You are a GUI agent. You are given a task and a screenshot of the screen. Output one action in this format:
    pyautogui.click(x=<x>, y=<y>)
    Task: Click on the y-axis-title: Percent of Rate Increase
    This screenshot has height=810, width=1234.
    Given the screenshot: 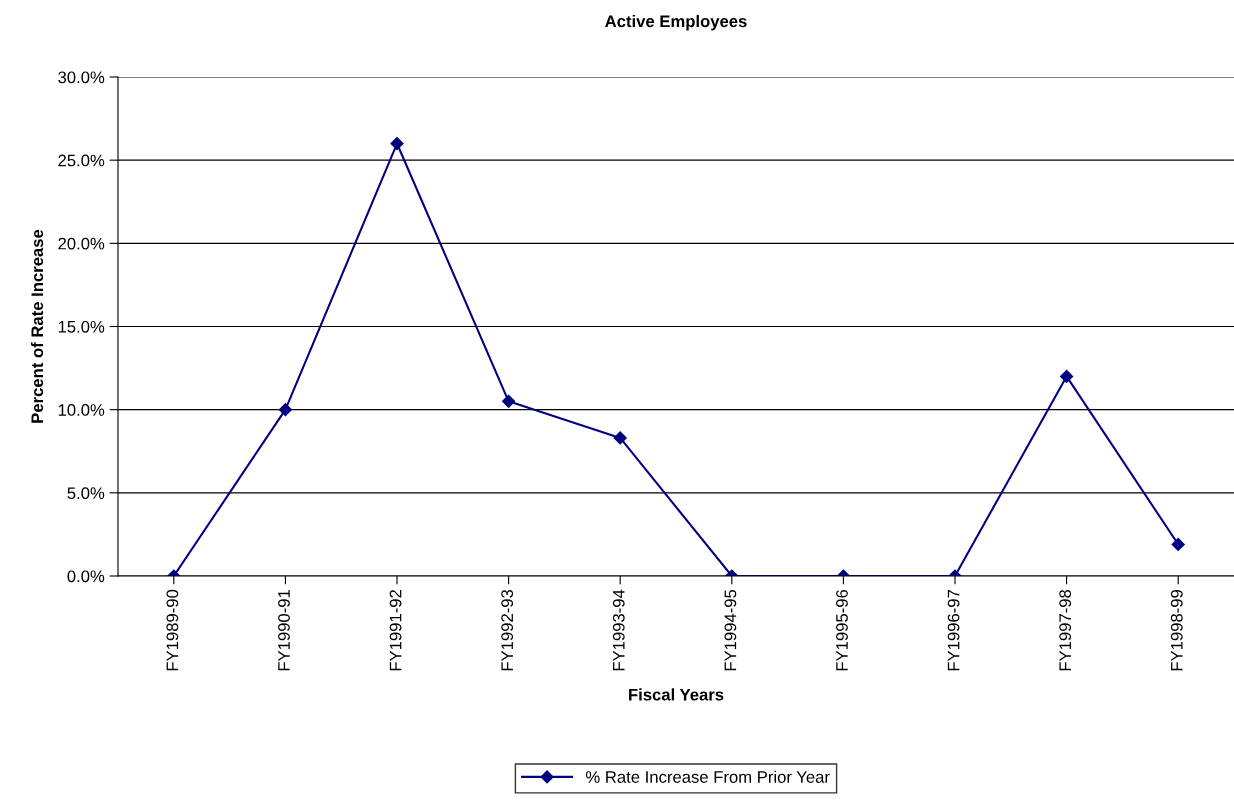 What is the action you would take?
    pyautogui.click(x=37, y=326)
    